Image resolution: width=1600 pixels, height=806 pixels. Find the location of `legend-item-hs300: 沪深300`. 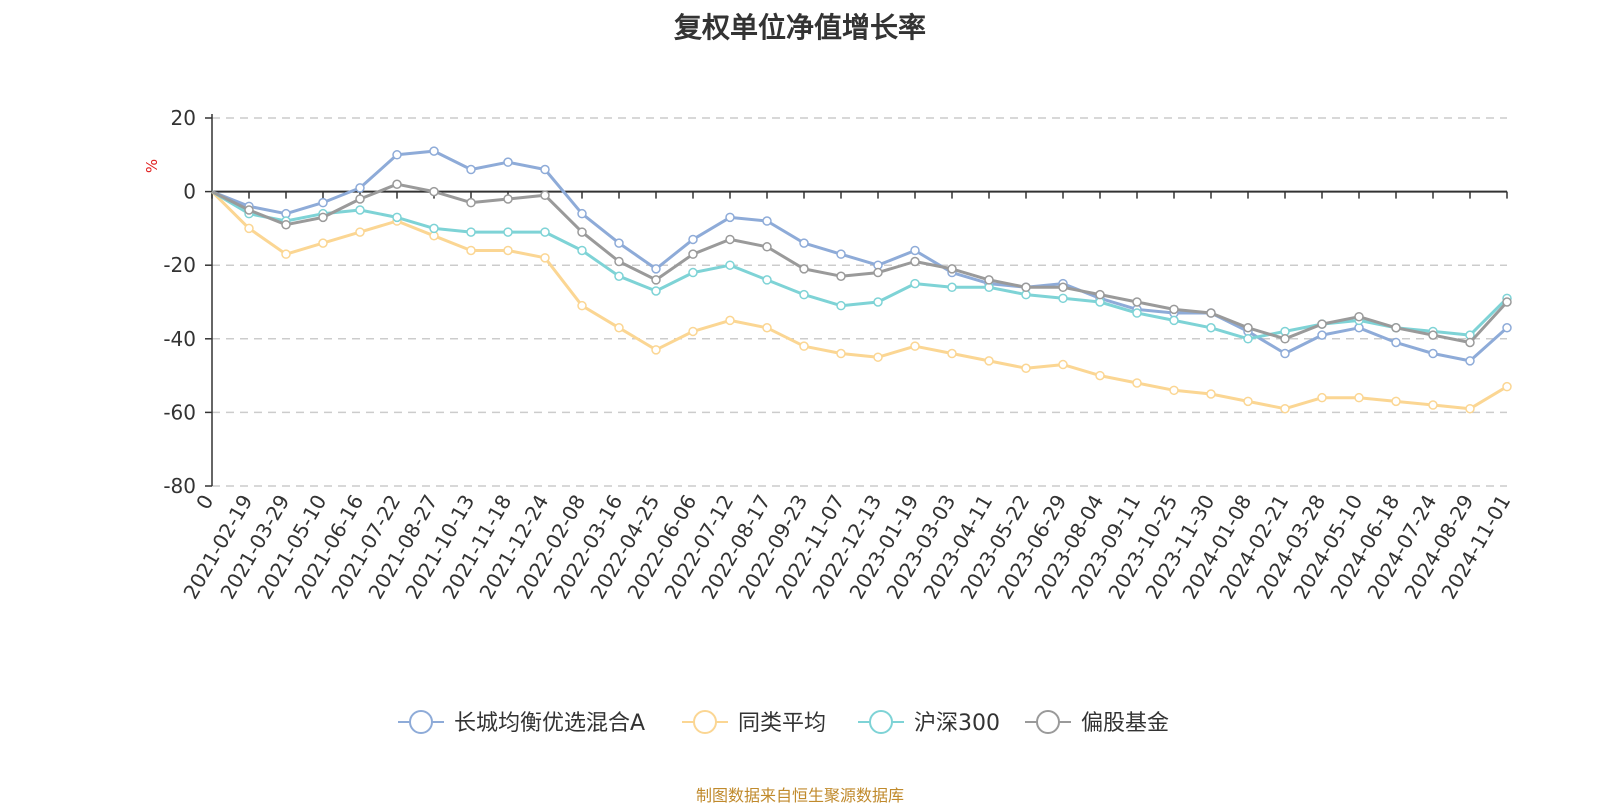

legend-item-hs300: 沪深300 is located at coordinates (929, 723).